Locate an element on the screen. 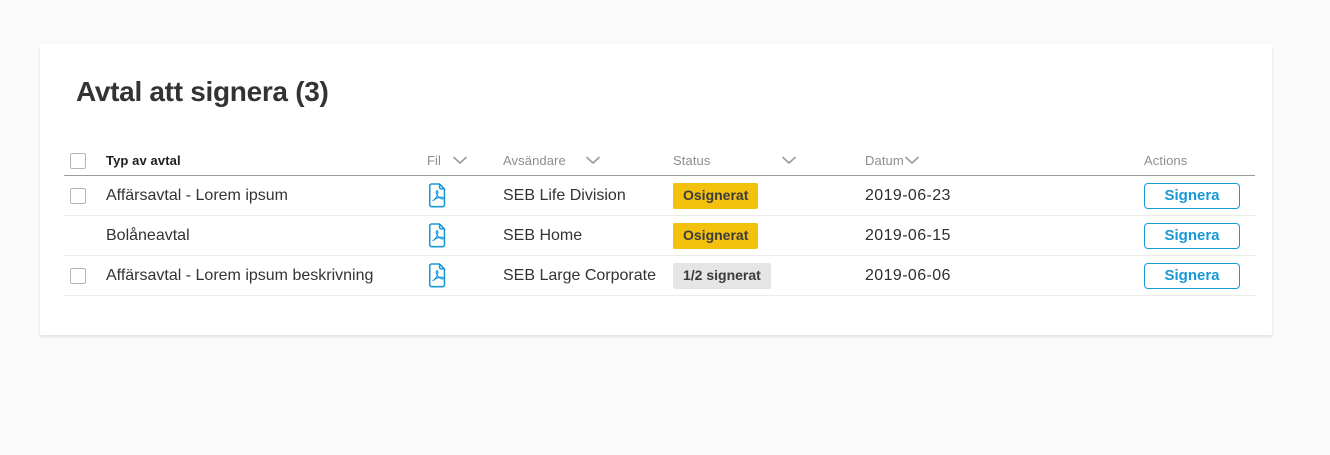 This screenshot has width=1330, height=455. column-header-label: Typ av avtal is located at coordinates (143, 160).